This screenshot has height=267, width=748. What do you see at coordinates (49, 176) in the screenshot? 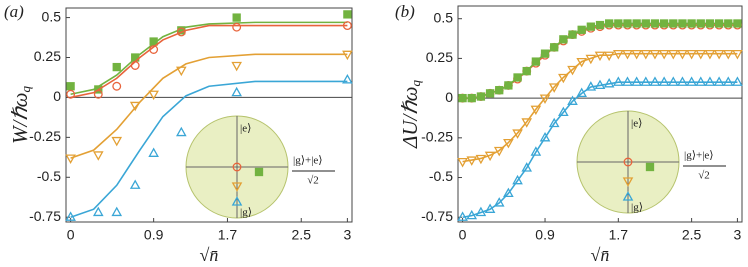
I see `y-tick-label: -0.5` at bounding box center [49, 176].